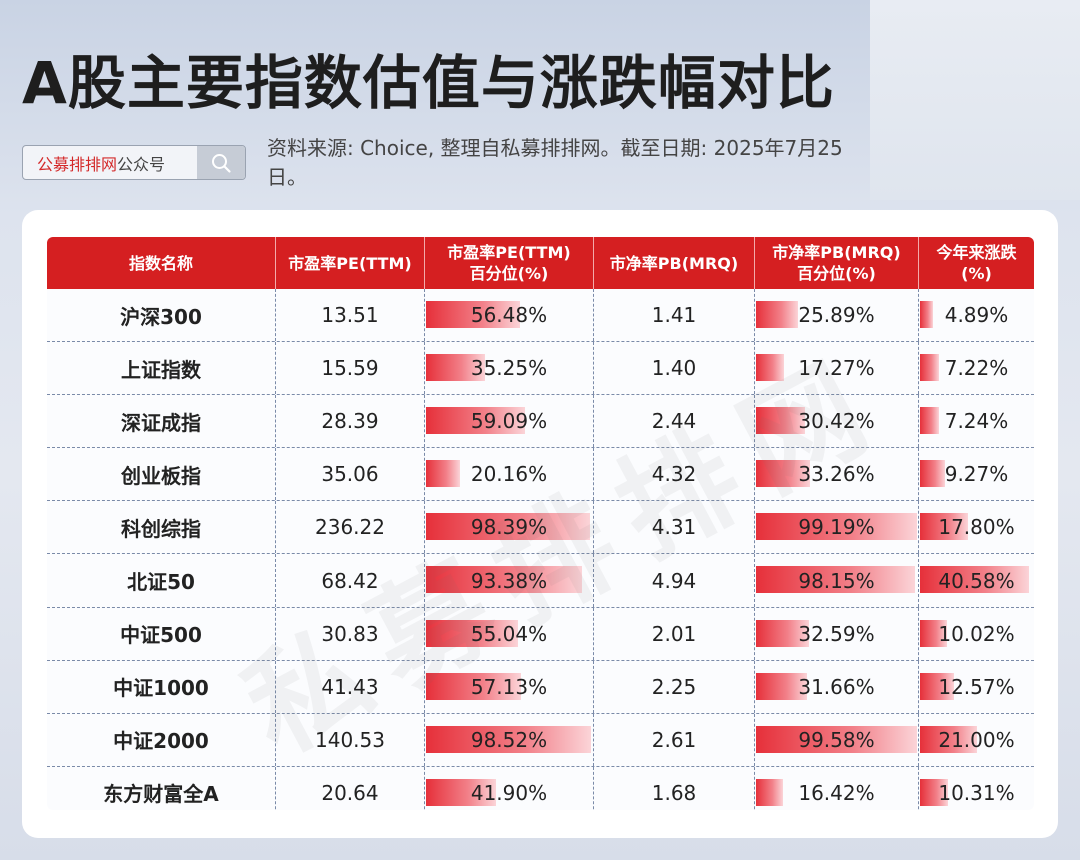 The height and width of the screenshot is (860, 1080). What do you see at coordinates (976, 634) in the screenshot?
I see `ytd-change-cell: 10.02%` at bounding box center [976, 634].